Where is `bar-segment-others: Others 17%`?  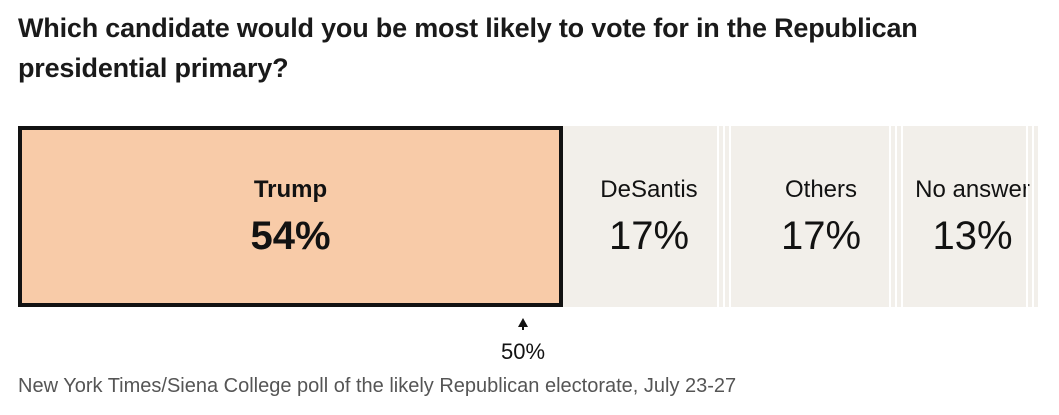
bar-segment-others: Others 17% is located at coordinates (821, 216).